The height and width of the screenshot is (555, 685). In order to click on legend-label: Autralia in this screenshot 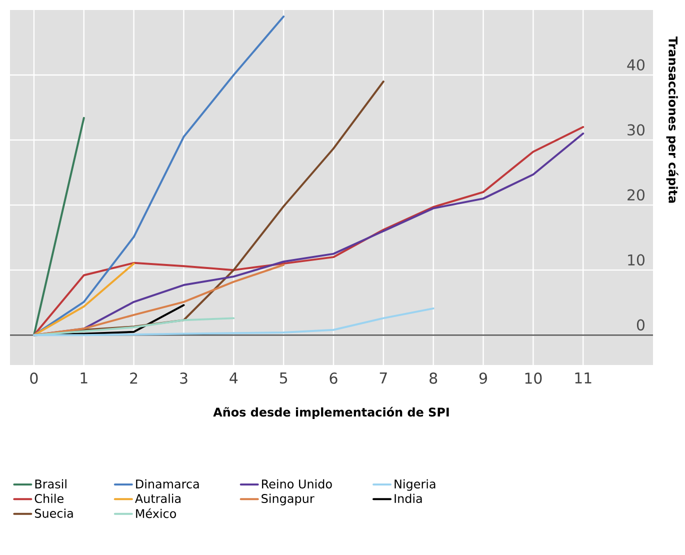, I will do `click(157, 499)`.